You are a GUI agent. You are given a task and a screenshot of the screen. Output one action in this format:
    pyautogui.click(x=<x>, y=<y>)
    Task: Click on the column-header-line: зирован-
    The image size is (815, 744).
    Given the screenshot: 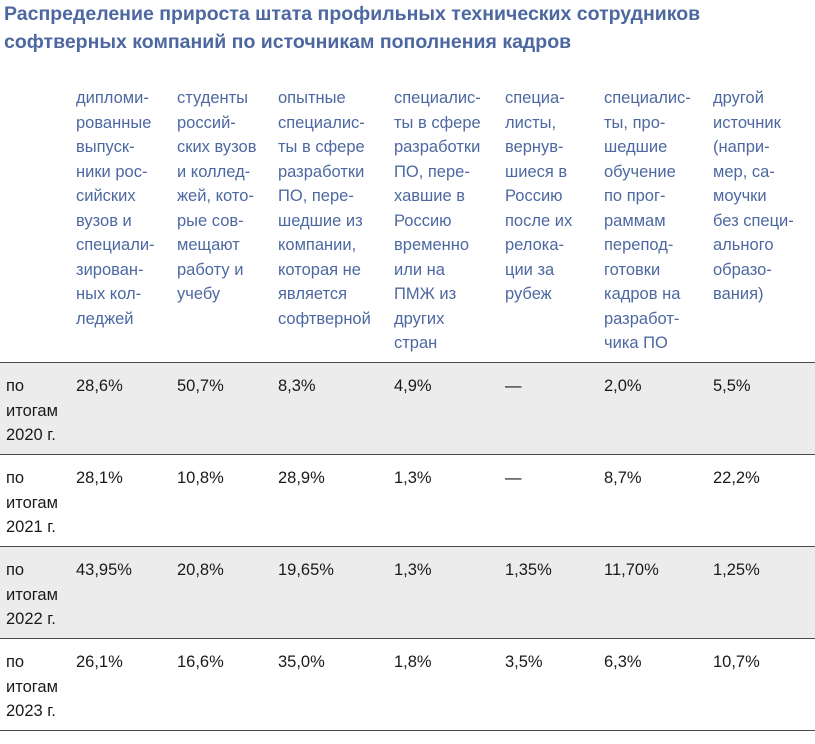 What is the action you would take?
    pyautogui.click(x=110, y=269)
    